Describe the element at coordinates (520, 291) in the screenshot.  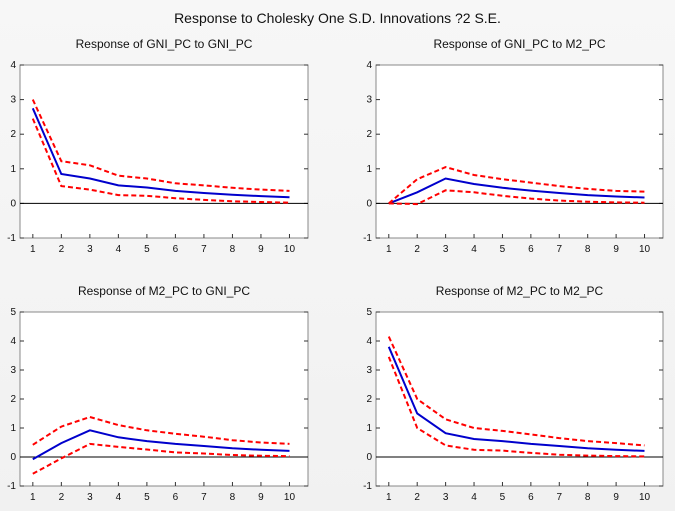
I see `panel-title: Response of M2_PC to M2_PC` at that location.